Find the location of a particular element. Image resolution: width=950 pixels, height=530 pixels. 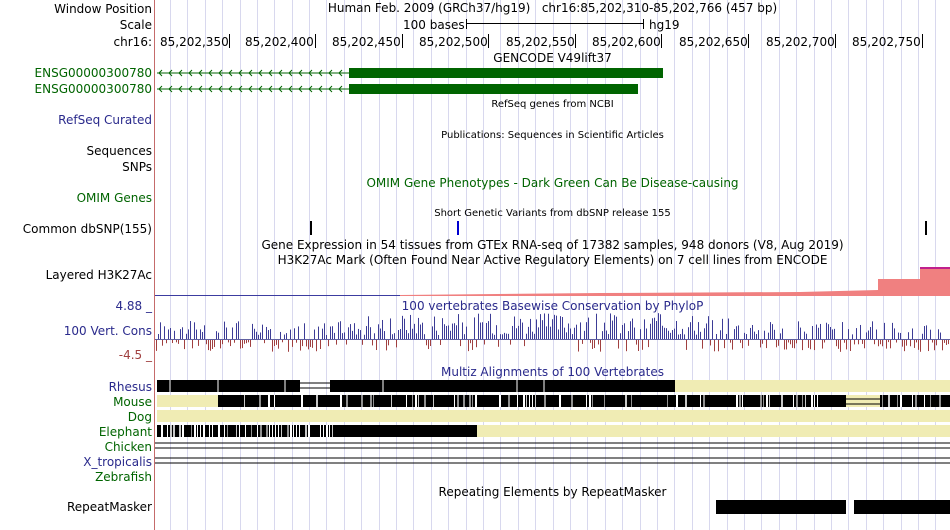

label-gene-2: ENSG00000300780 is located at coordinates (93, 89).